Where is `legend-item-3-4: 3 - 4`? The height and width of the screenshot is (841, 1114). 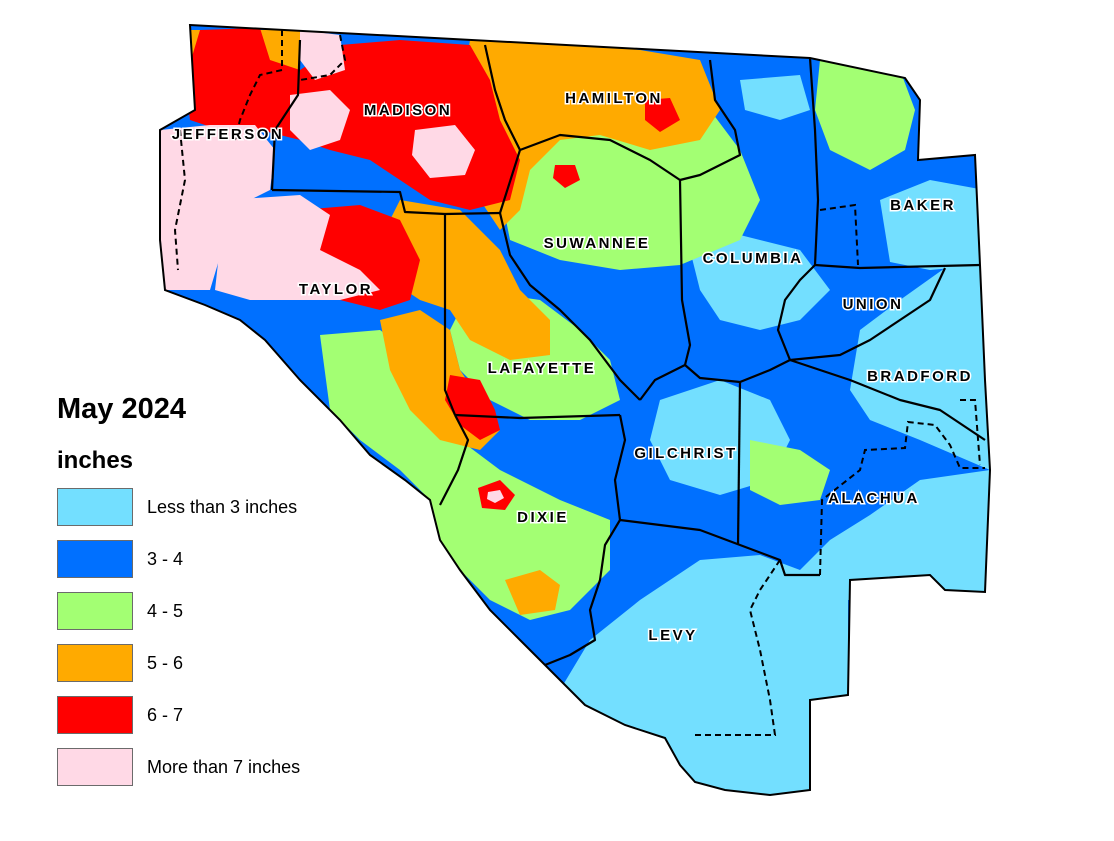 legend-item-3-4: 3 - 4 is located at coordinates (120, 559).